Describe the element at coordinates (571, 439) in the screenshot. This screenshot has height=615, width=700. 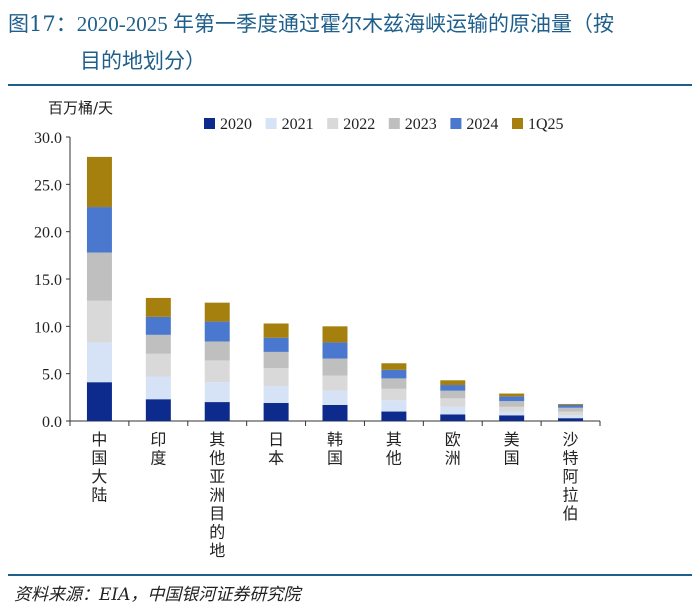
I see `x-category-label: 沙` at that location.